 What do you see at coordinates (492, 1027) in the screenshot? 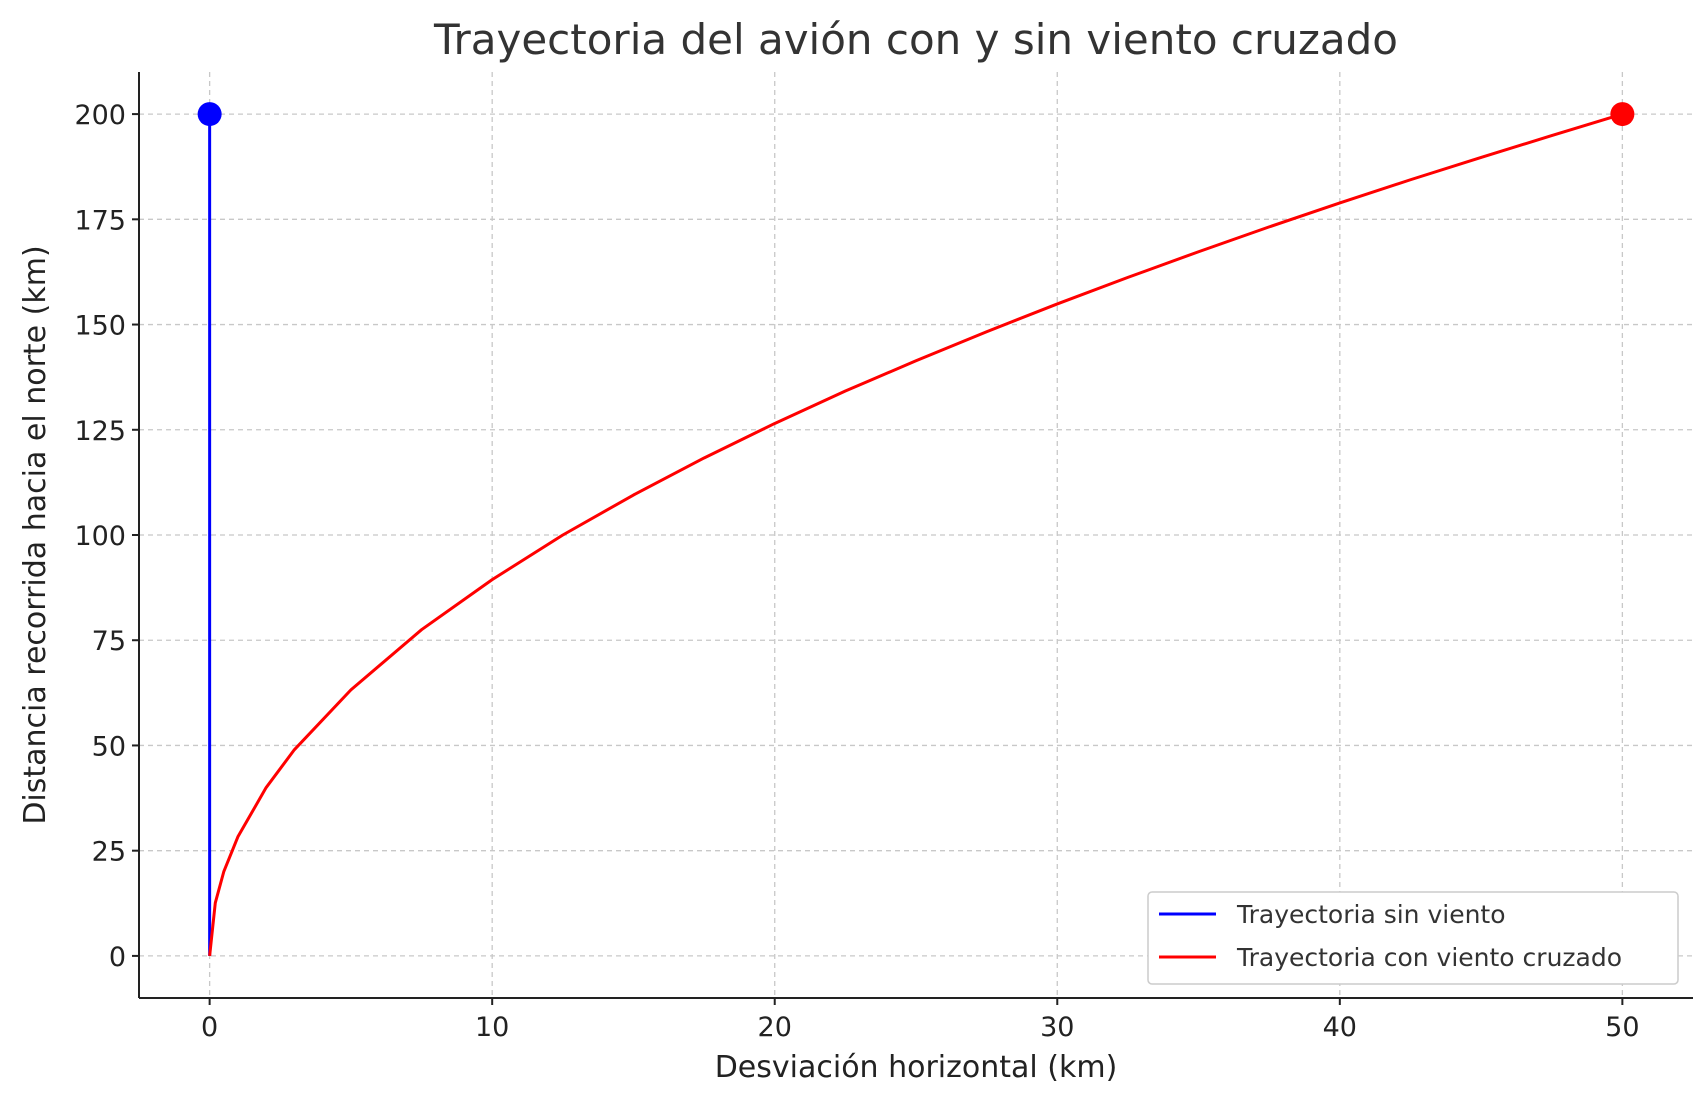
I see `x-tick-label: 10` at bounding box center [492, 1027].